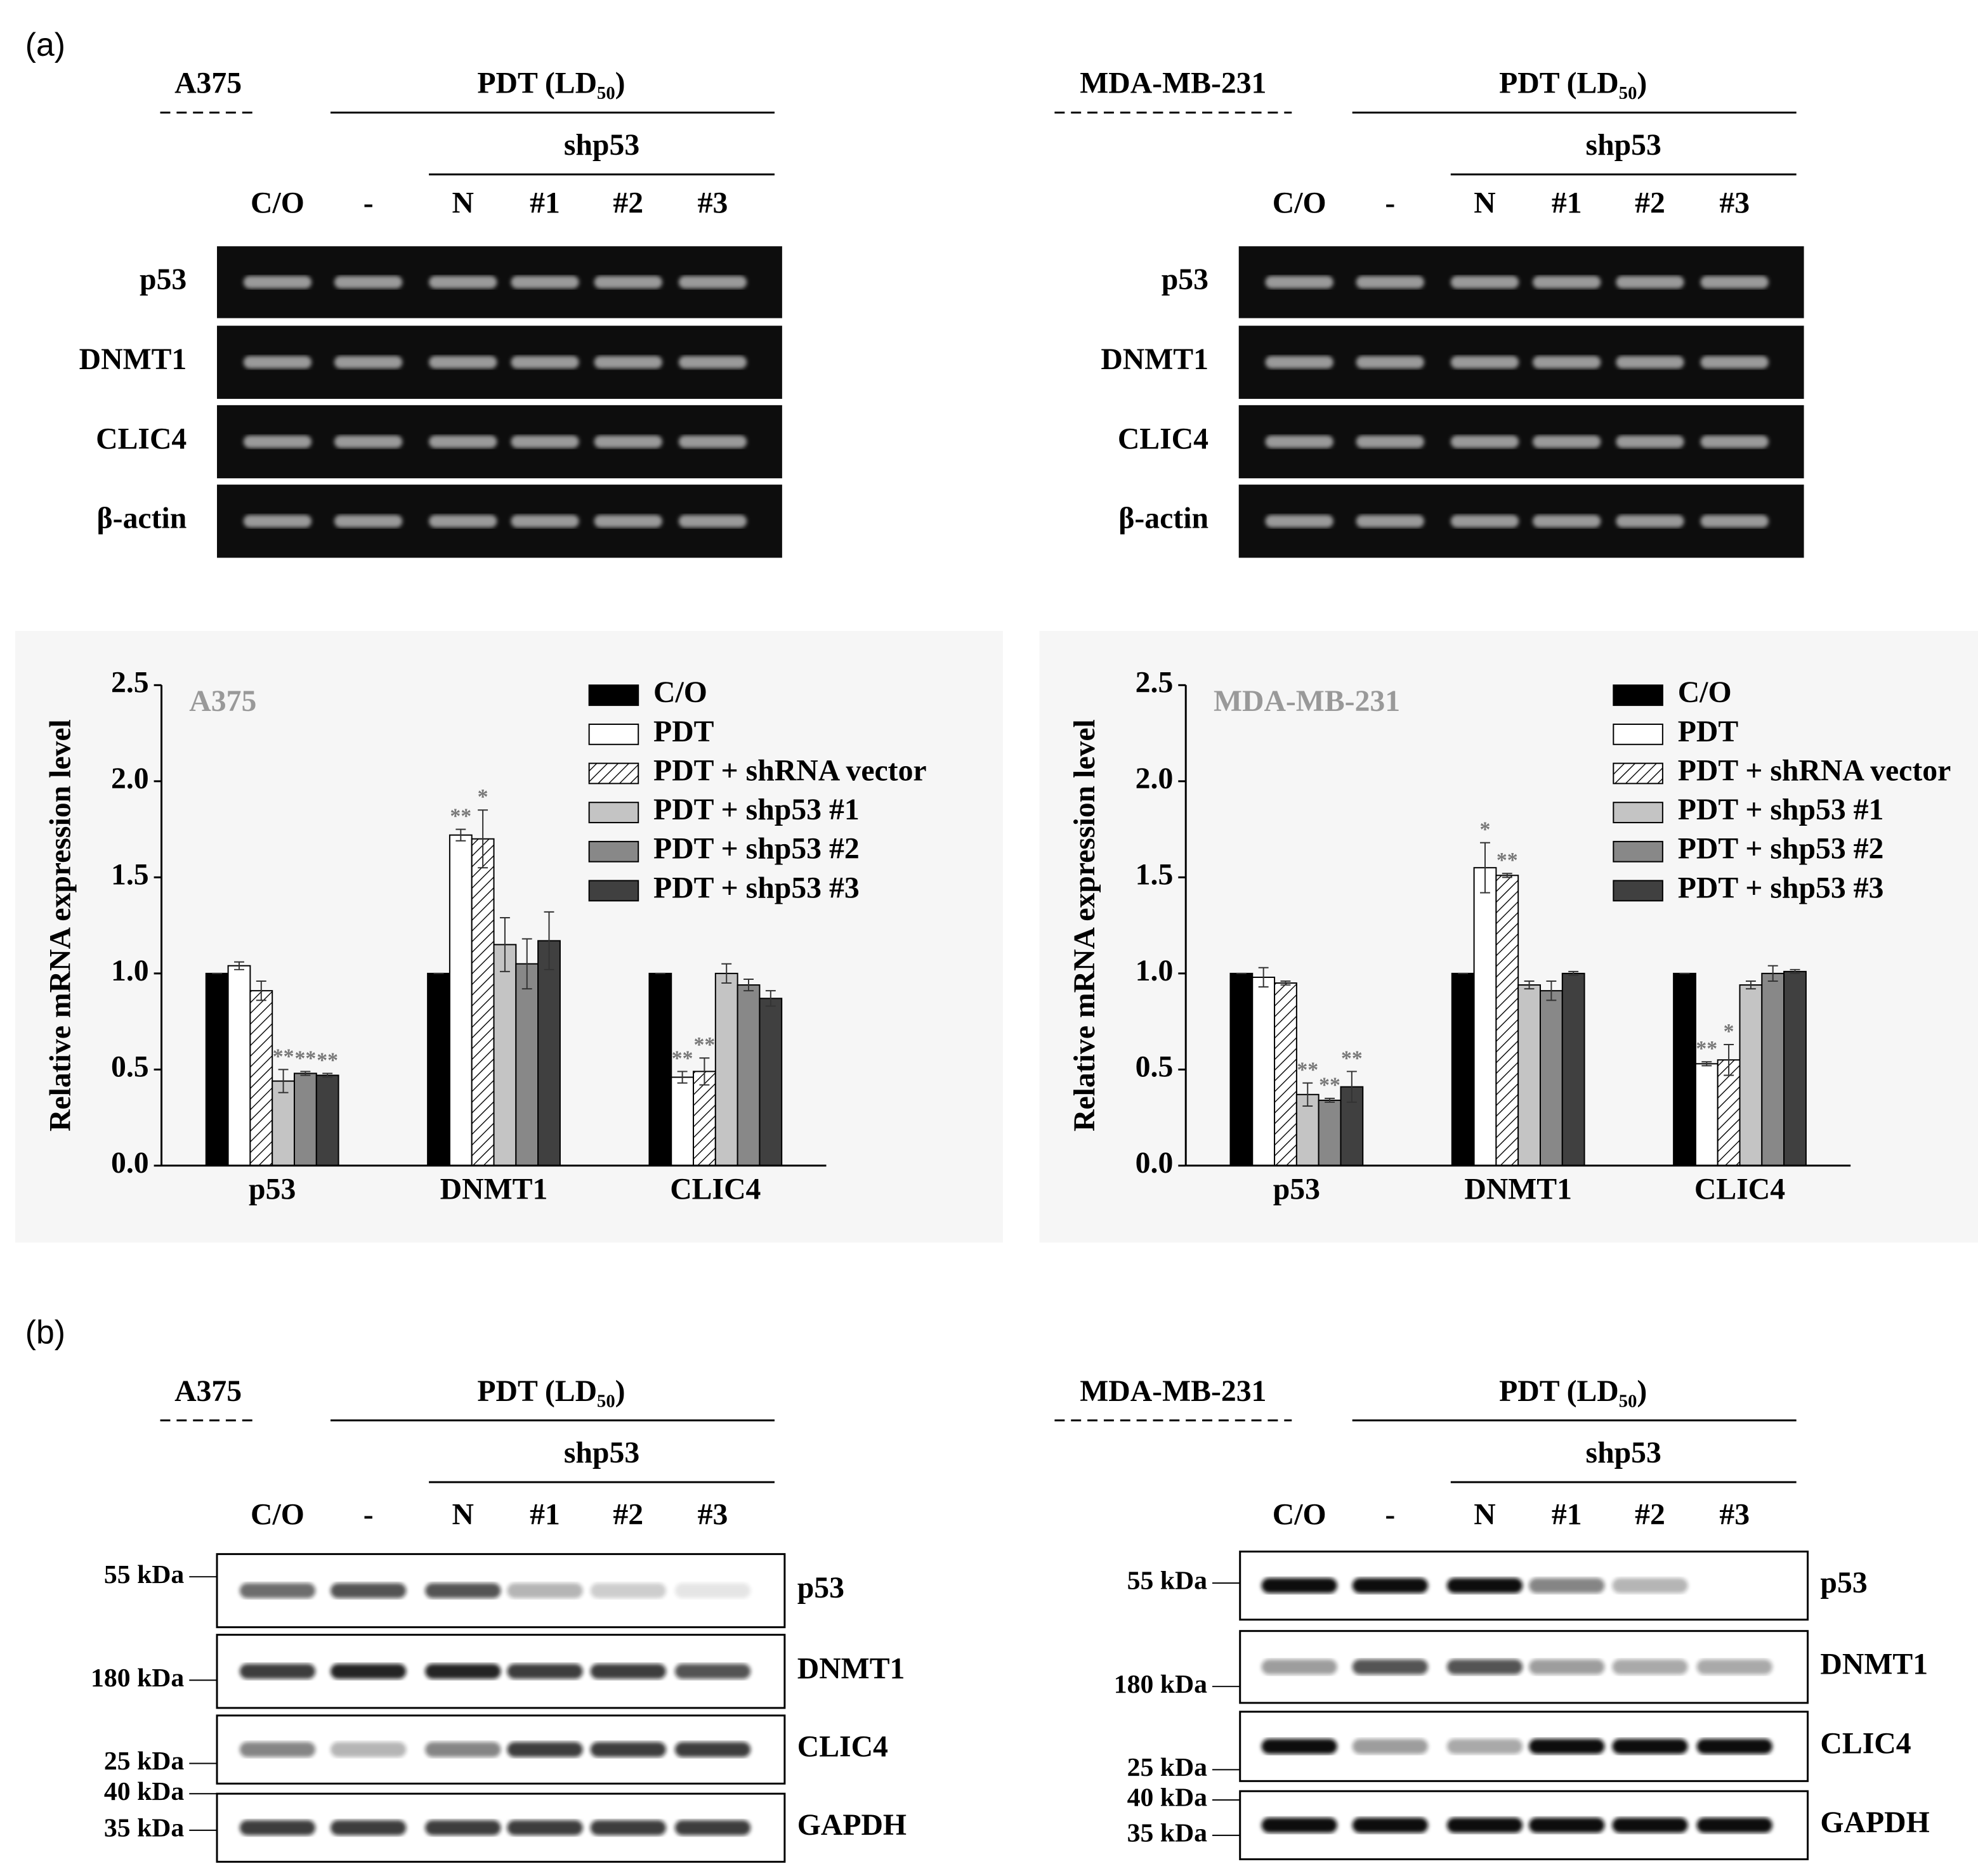  Describe the element at coordinates (483, 797) in the screenshot. I see `significance-label: *` at that location.